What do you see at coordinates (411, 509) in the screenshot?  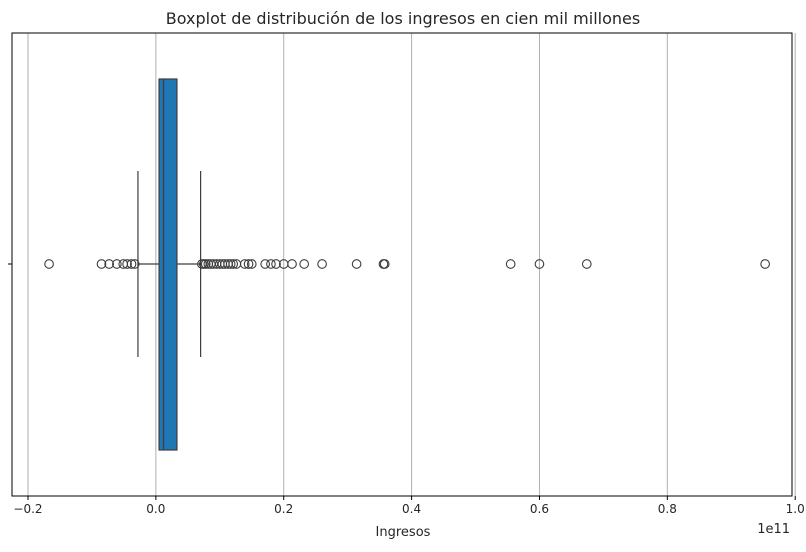 I see `x-tick-label: 0.4` at bounding box center [411, 509].